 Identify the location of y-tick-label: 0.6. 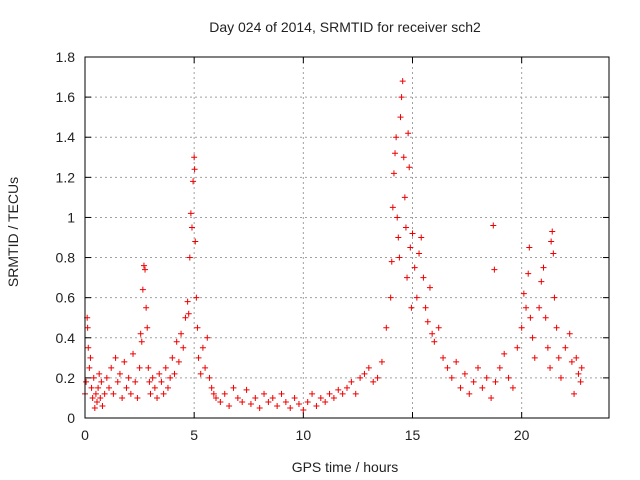
(66, 298).